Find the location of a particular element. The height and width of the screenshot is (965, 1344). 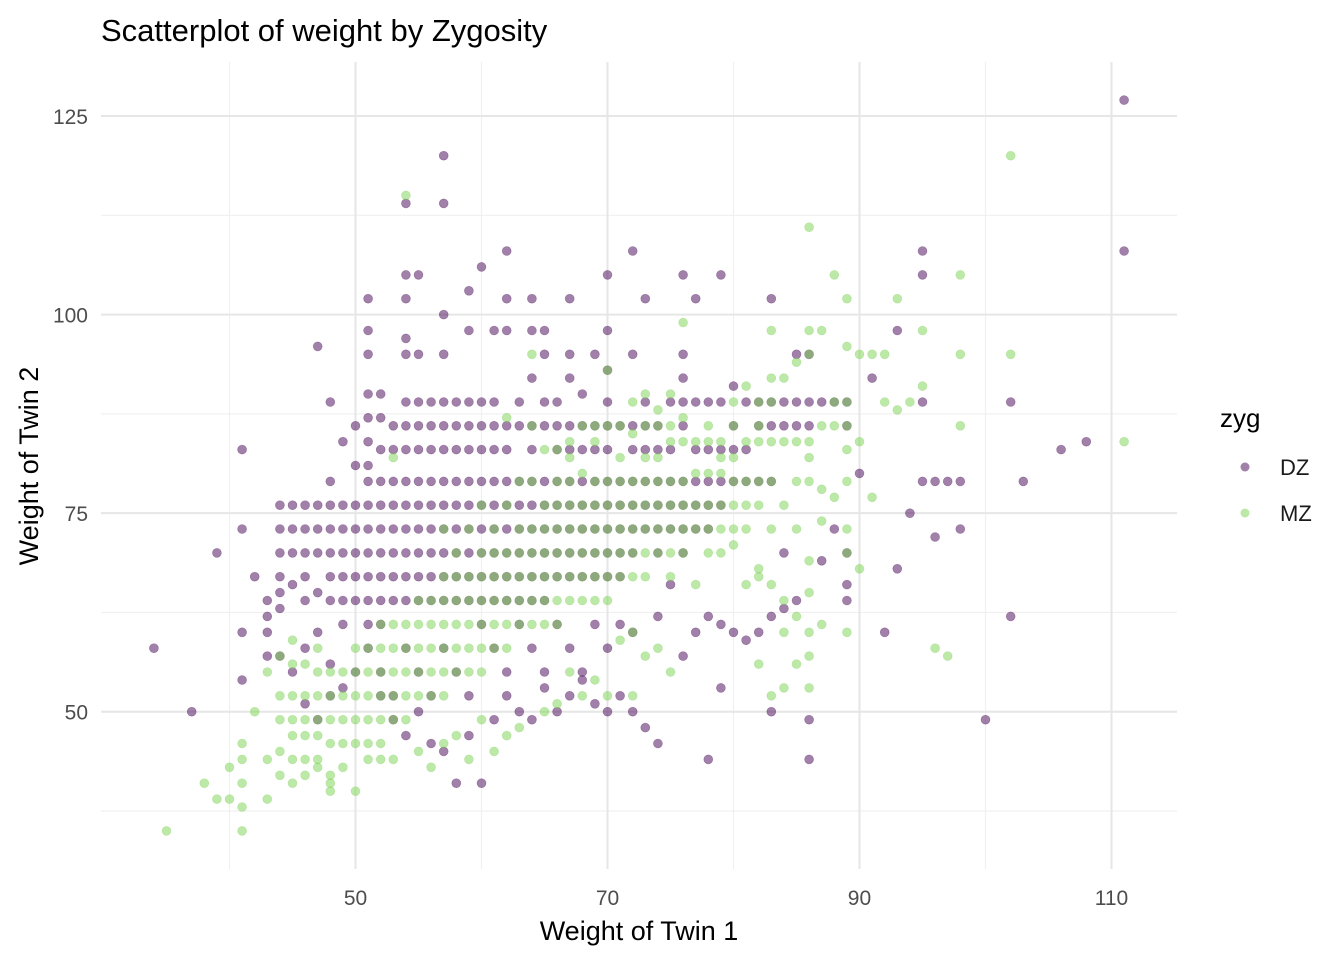

x-tick-label: 50 is located at coordinates (355, 898).